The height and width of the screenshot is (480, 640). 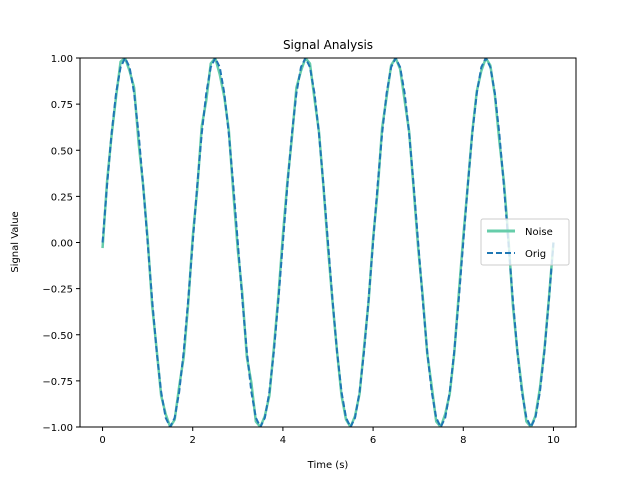 I want to click on y-tick-label: 0.75, so click(x=62, y=105).